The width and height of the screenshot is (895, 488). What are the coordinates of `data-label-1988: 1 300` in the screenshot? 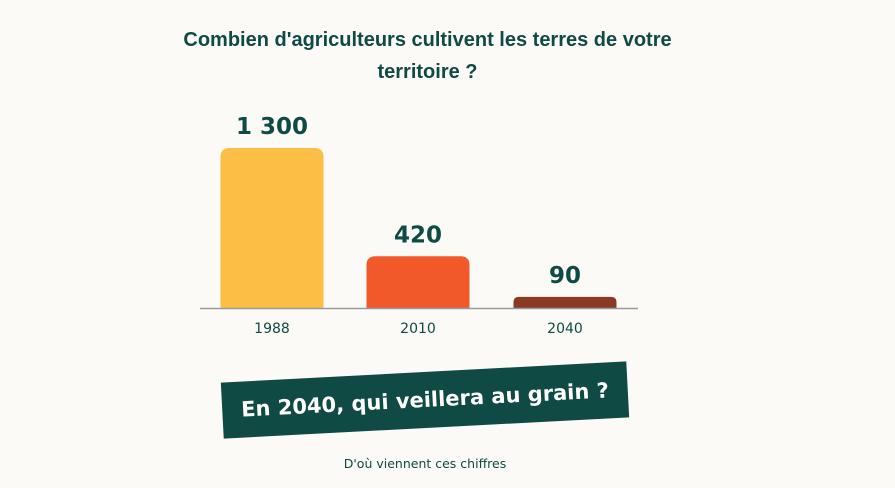 It's located at (272, 127).